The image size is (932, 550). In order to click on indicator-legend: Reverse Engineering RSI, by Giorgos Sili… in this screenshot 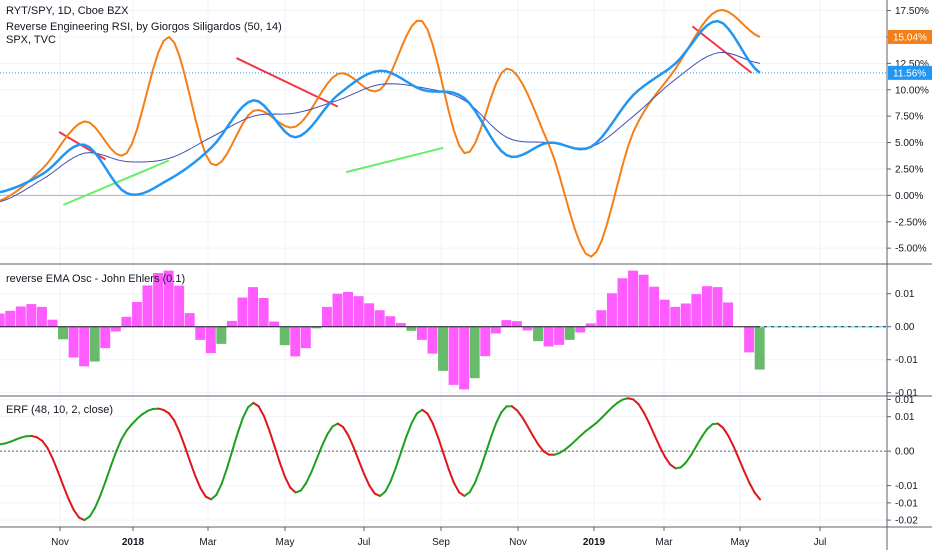, I will do `click(144, 27)`.